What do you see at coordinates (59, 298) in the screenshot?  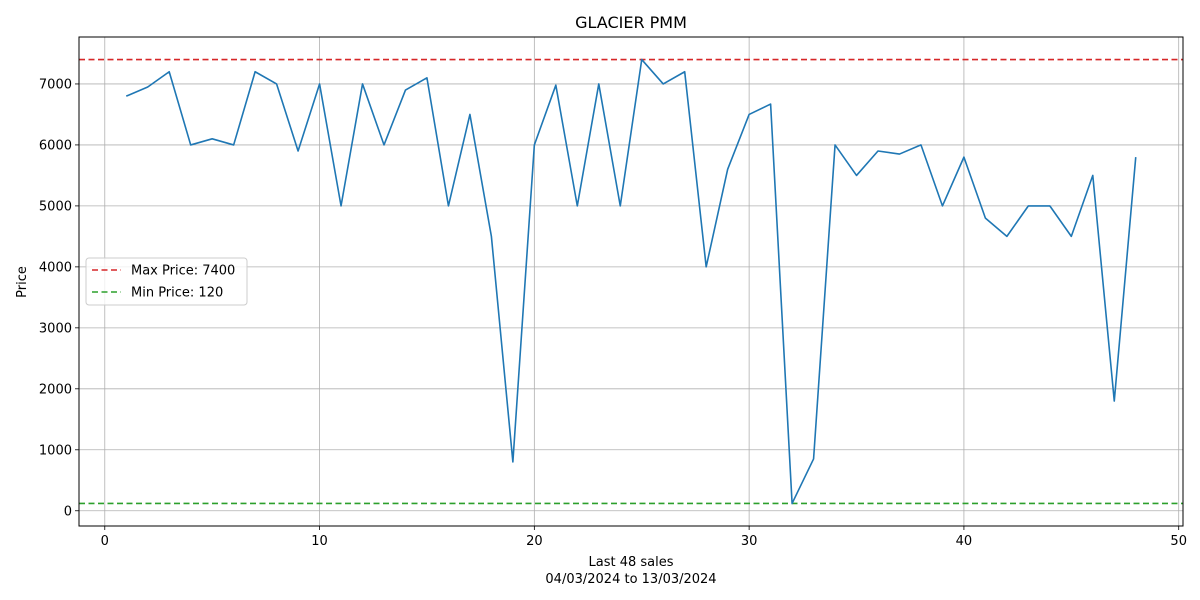 I see `y-axis-ticks: 0 1000 2000 3000 4000 5000 6000 7000` at bounding box center [59, 298].